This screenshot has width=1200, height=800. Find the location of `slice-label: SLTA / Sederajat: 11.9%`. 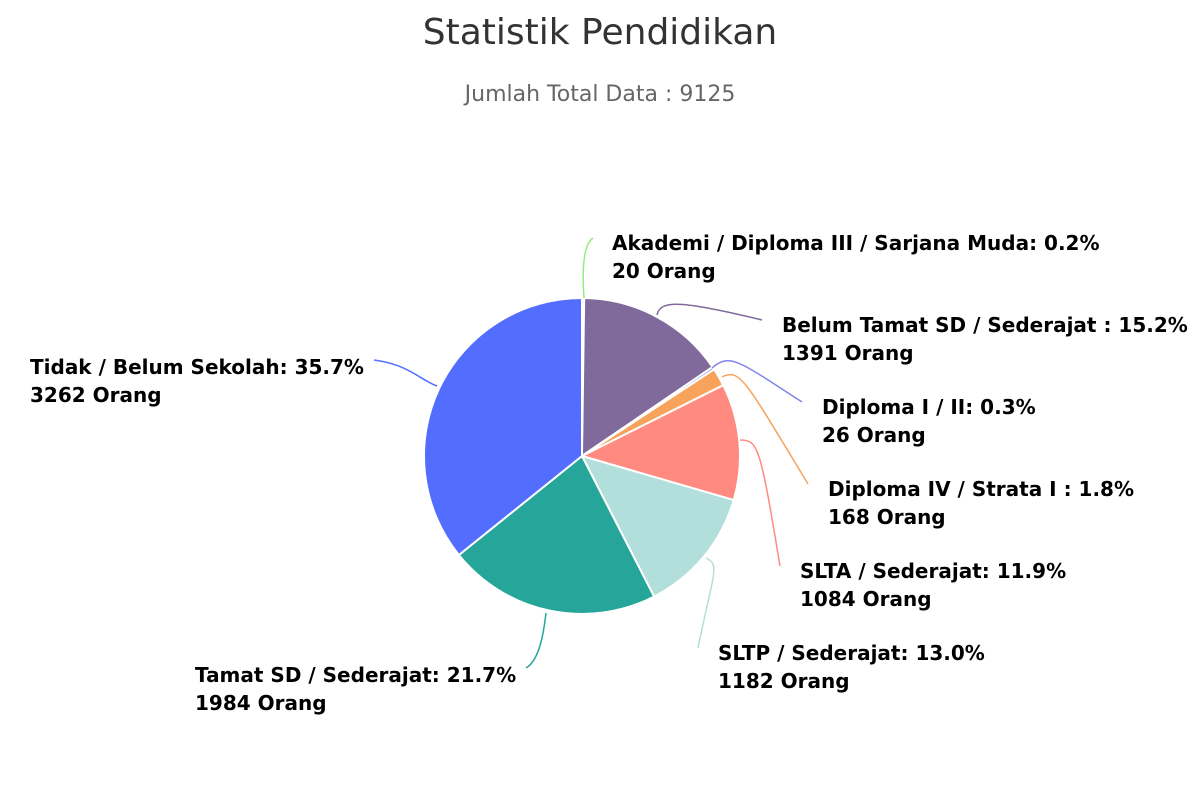

slice-label: SLTA / Sederajat: 11.9% is located at coordinates (933, 571).